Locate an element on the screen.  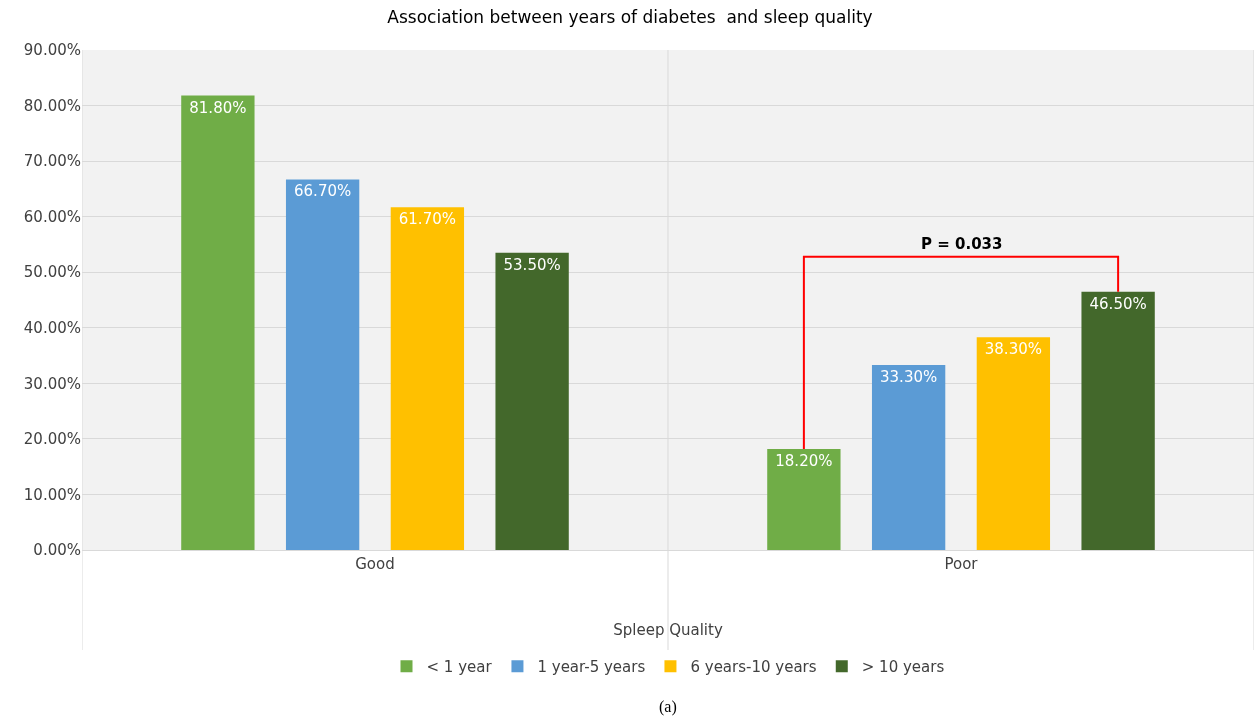
x-tick-label: Poor is located at coordinates (961, 564).